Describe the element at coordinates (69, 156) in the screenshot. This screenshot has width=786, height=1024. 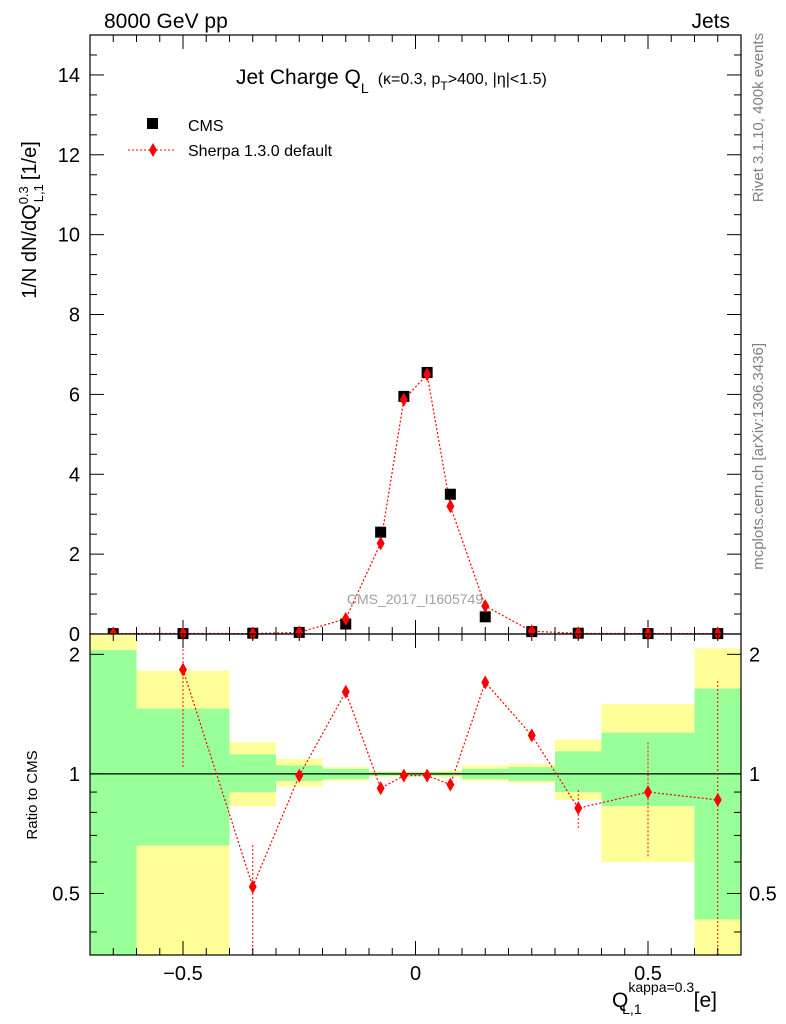
I see `main-y-tick-label: 12` at that location.